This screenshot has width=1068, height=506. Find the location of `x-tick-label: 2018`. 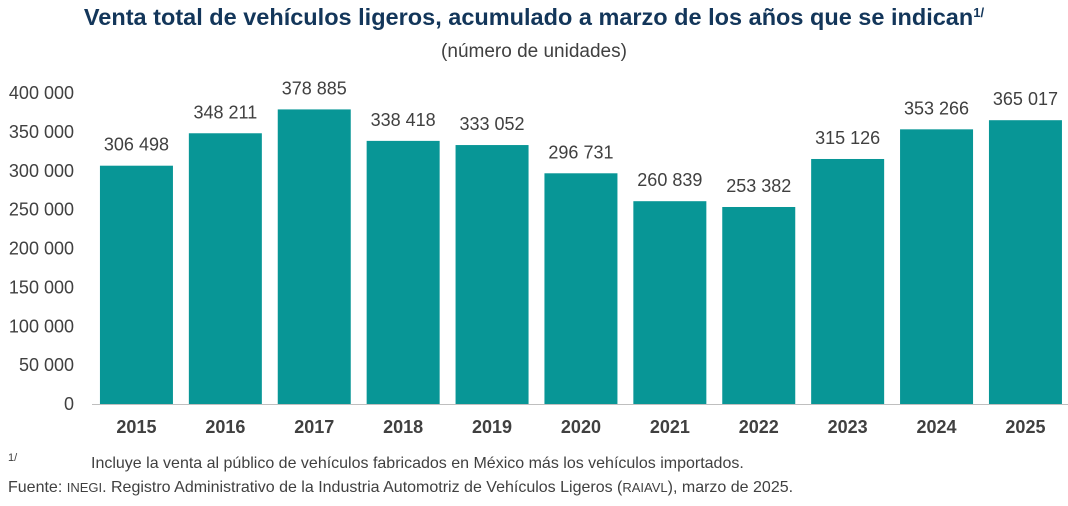

x-tick-label: 2018 is located at coordinates (403, 427).